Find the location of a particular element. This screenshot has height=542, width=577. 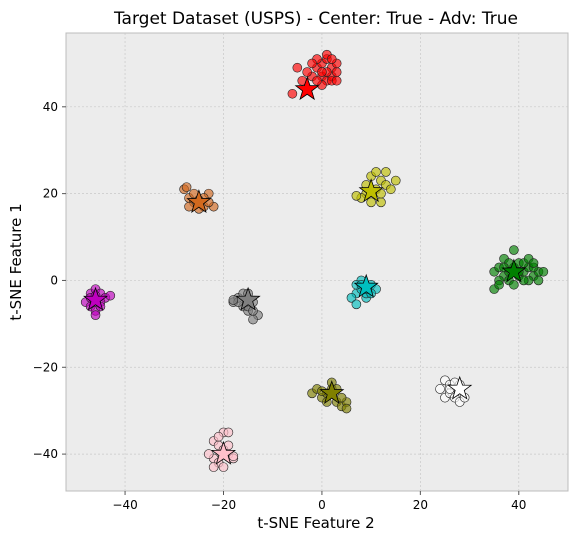

x-tick-label: 40 is located at coordinates (518, 505).